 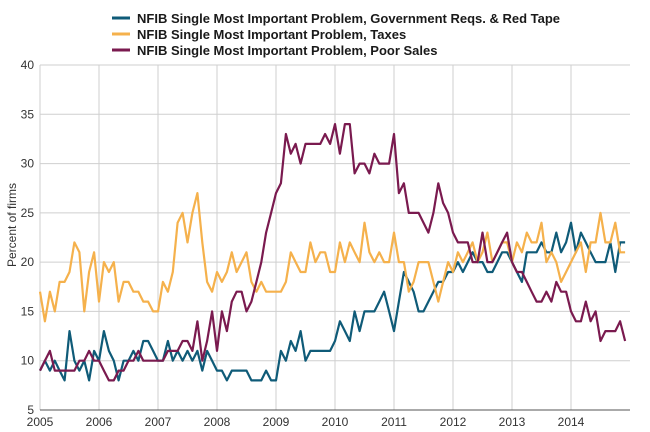 I want to click on y-axis-title: Percent of firms, so click(x=12, y=225).